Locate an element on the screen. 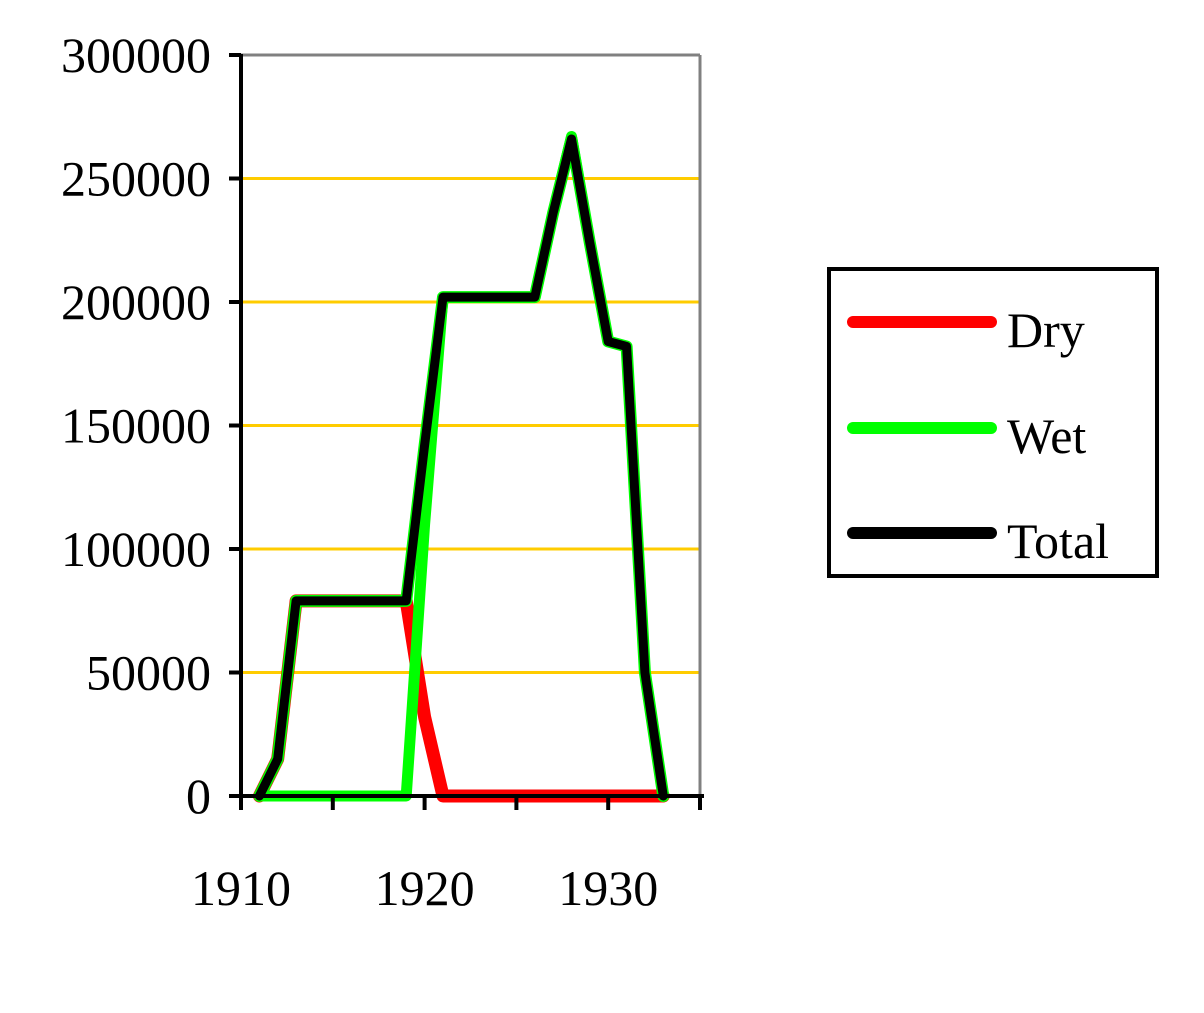 The image size is (1204, 1013). legend-label-total: Total is located at coordinates (1058, 541).